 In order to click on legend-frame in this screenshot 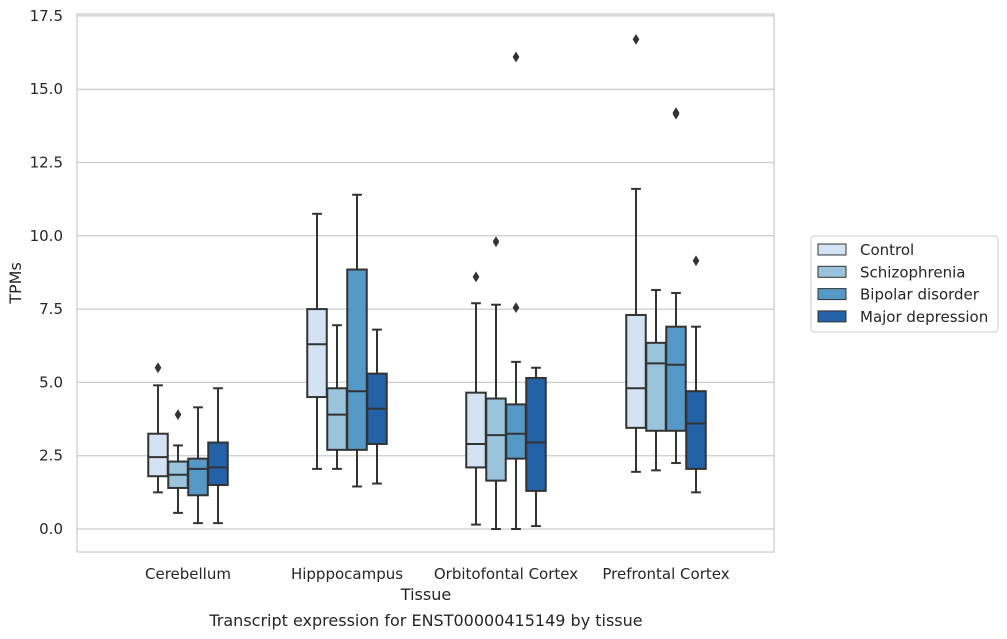, I will do `click(904, 284)`.